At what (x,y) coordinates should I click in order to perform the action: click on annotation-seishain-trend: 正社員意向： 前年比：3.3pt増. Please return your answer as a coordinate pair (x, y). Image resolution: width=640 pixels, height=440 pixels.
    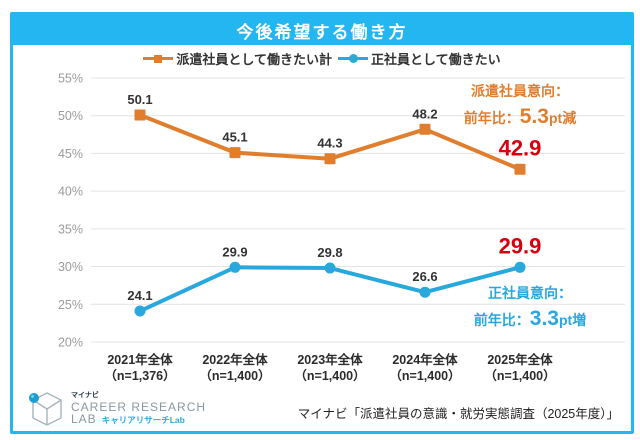
    Looking at the image, I should click on (530, 308).